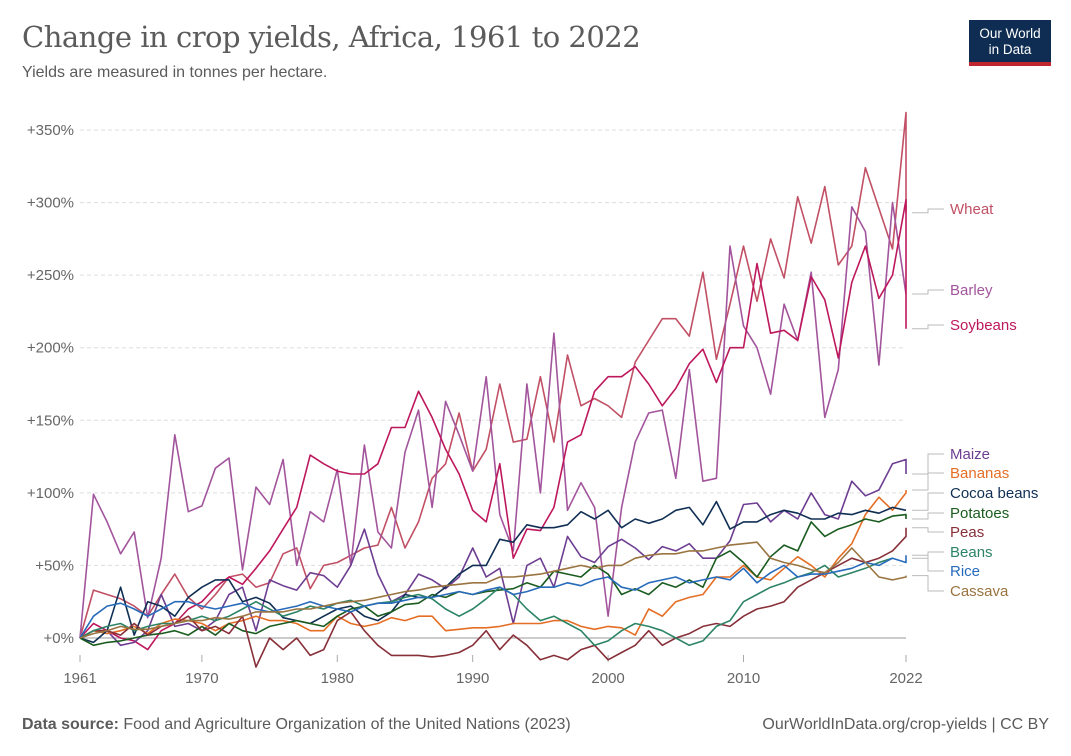 The height and width of the screenshot is (756, 1071). I want to click on series-label-bananas: Bananas, so click(979, 473).